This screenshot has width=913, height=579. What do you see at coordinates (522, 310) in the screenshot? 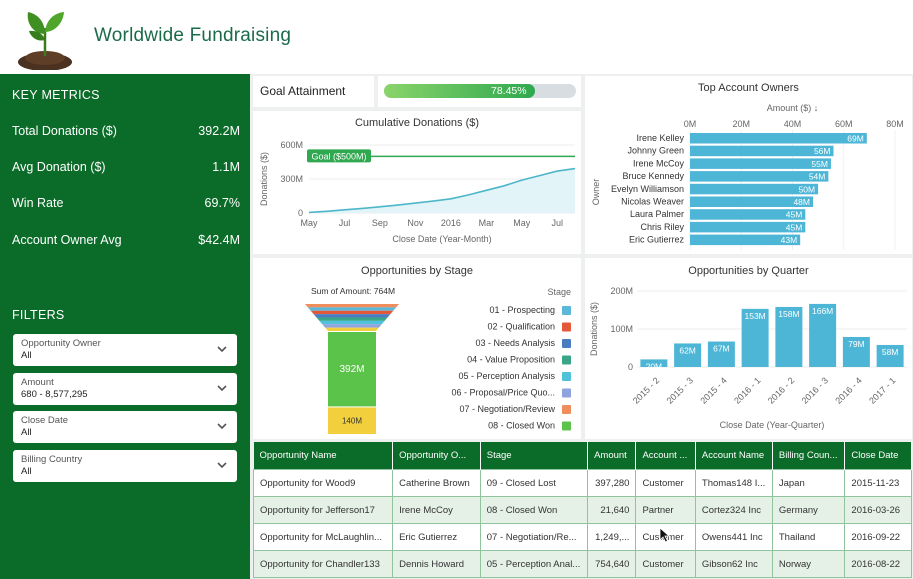
I see `legend-label: 01 - Prospecting` at bounding box center [522, 310].